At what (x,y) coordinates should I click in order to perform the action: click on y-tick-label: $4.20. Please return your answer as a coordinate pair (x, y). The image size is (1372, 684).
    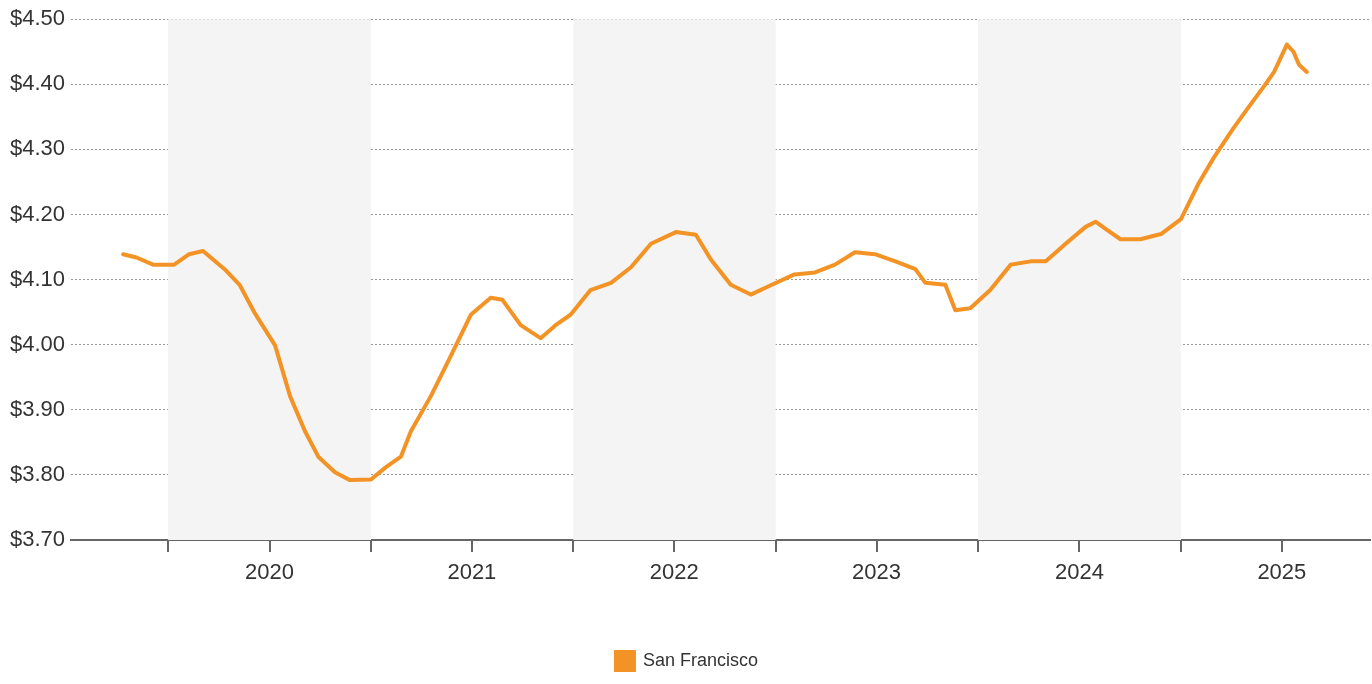
    Looking at the image, I should click on (37, 213).